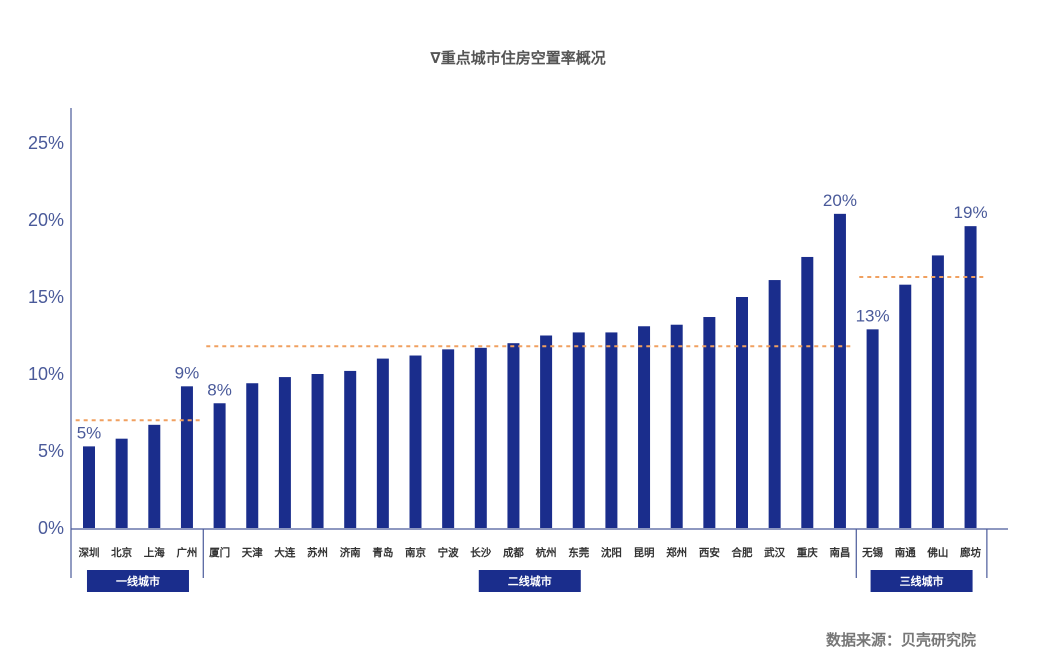  I want to click on x-tick-label: 西安, so click(709, 552).